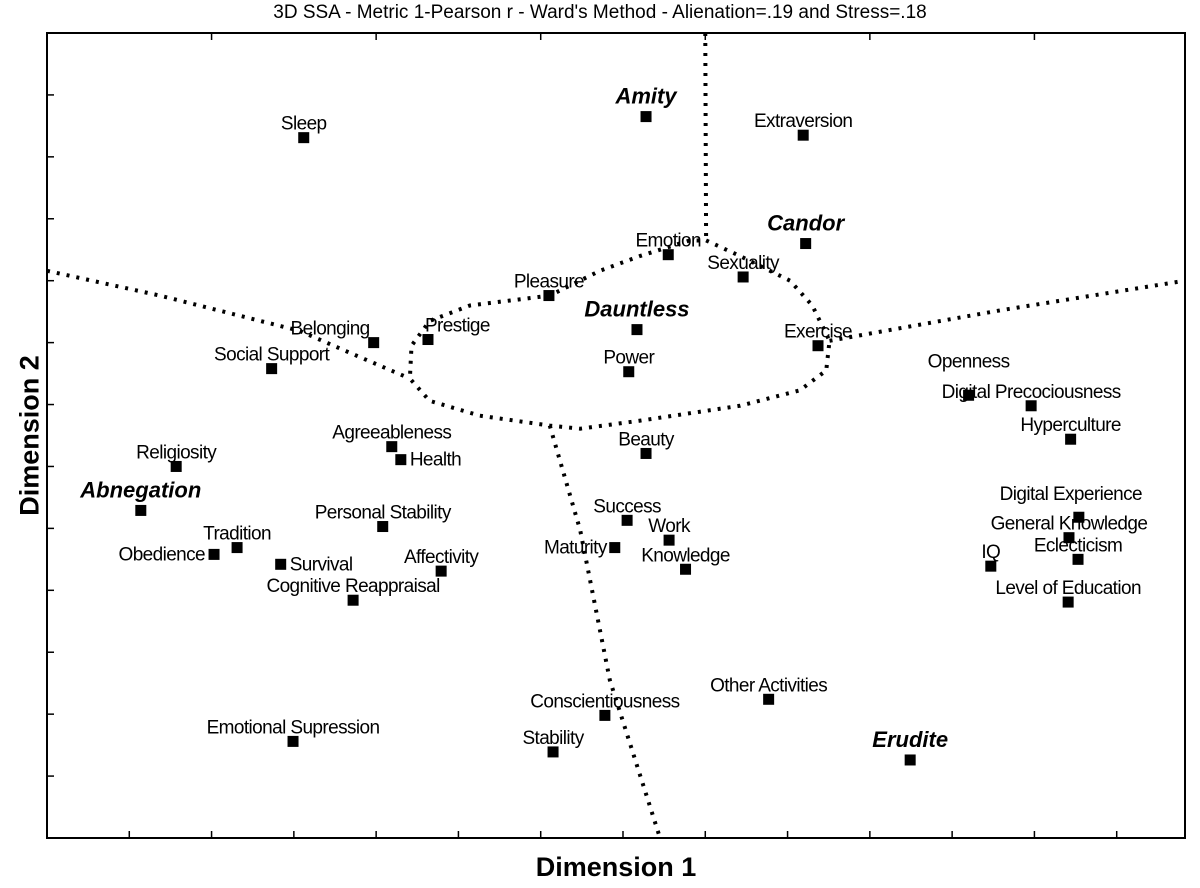 The image size is (1200, 888). Describe the element at coordinates (553, 738) in the screenshot. I see `point-label: Stability` at that location.